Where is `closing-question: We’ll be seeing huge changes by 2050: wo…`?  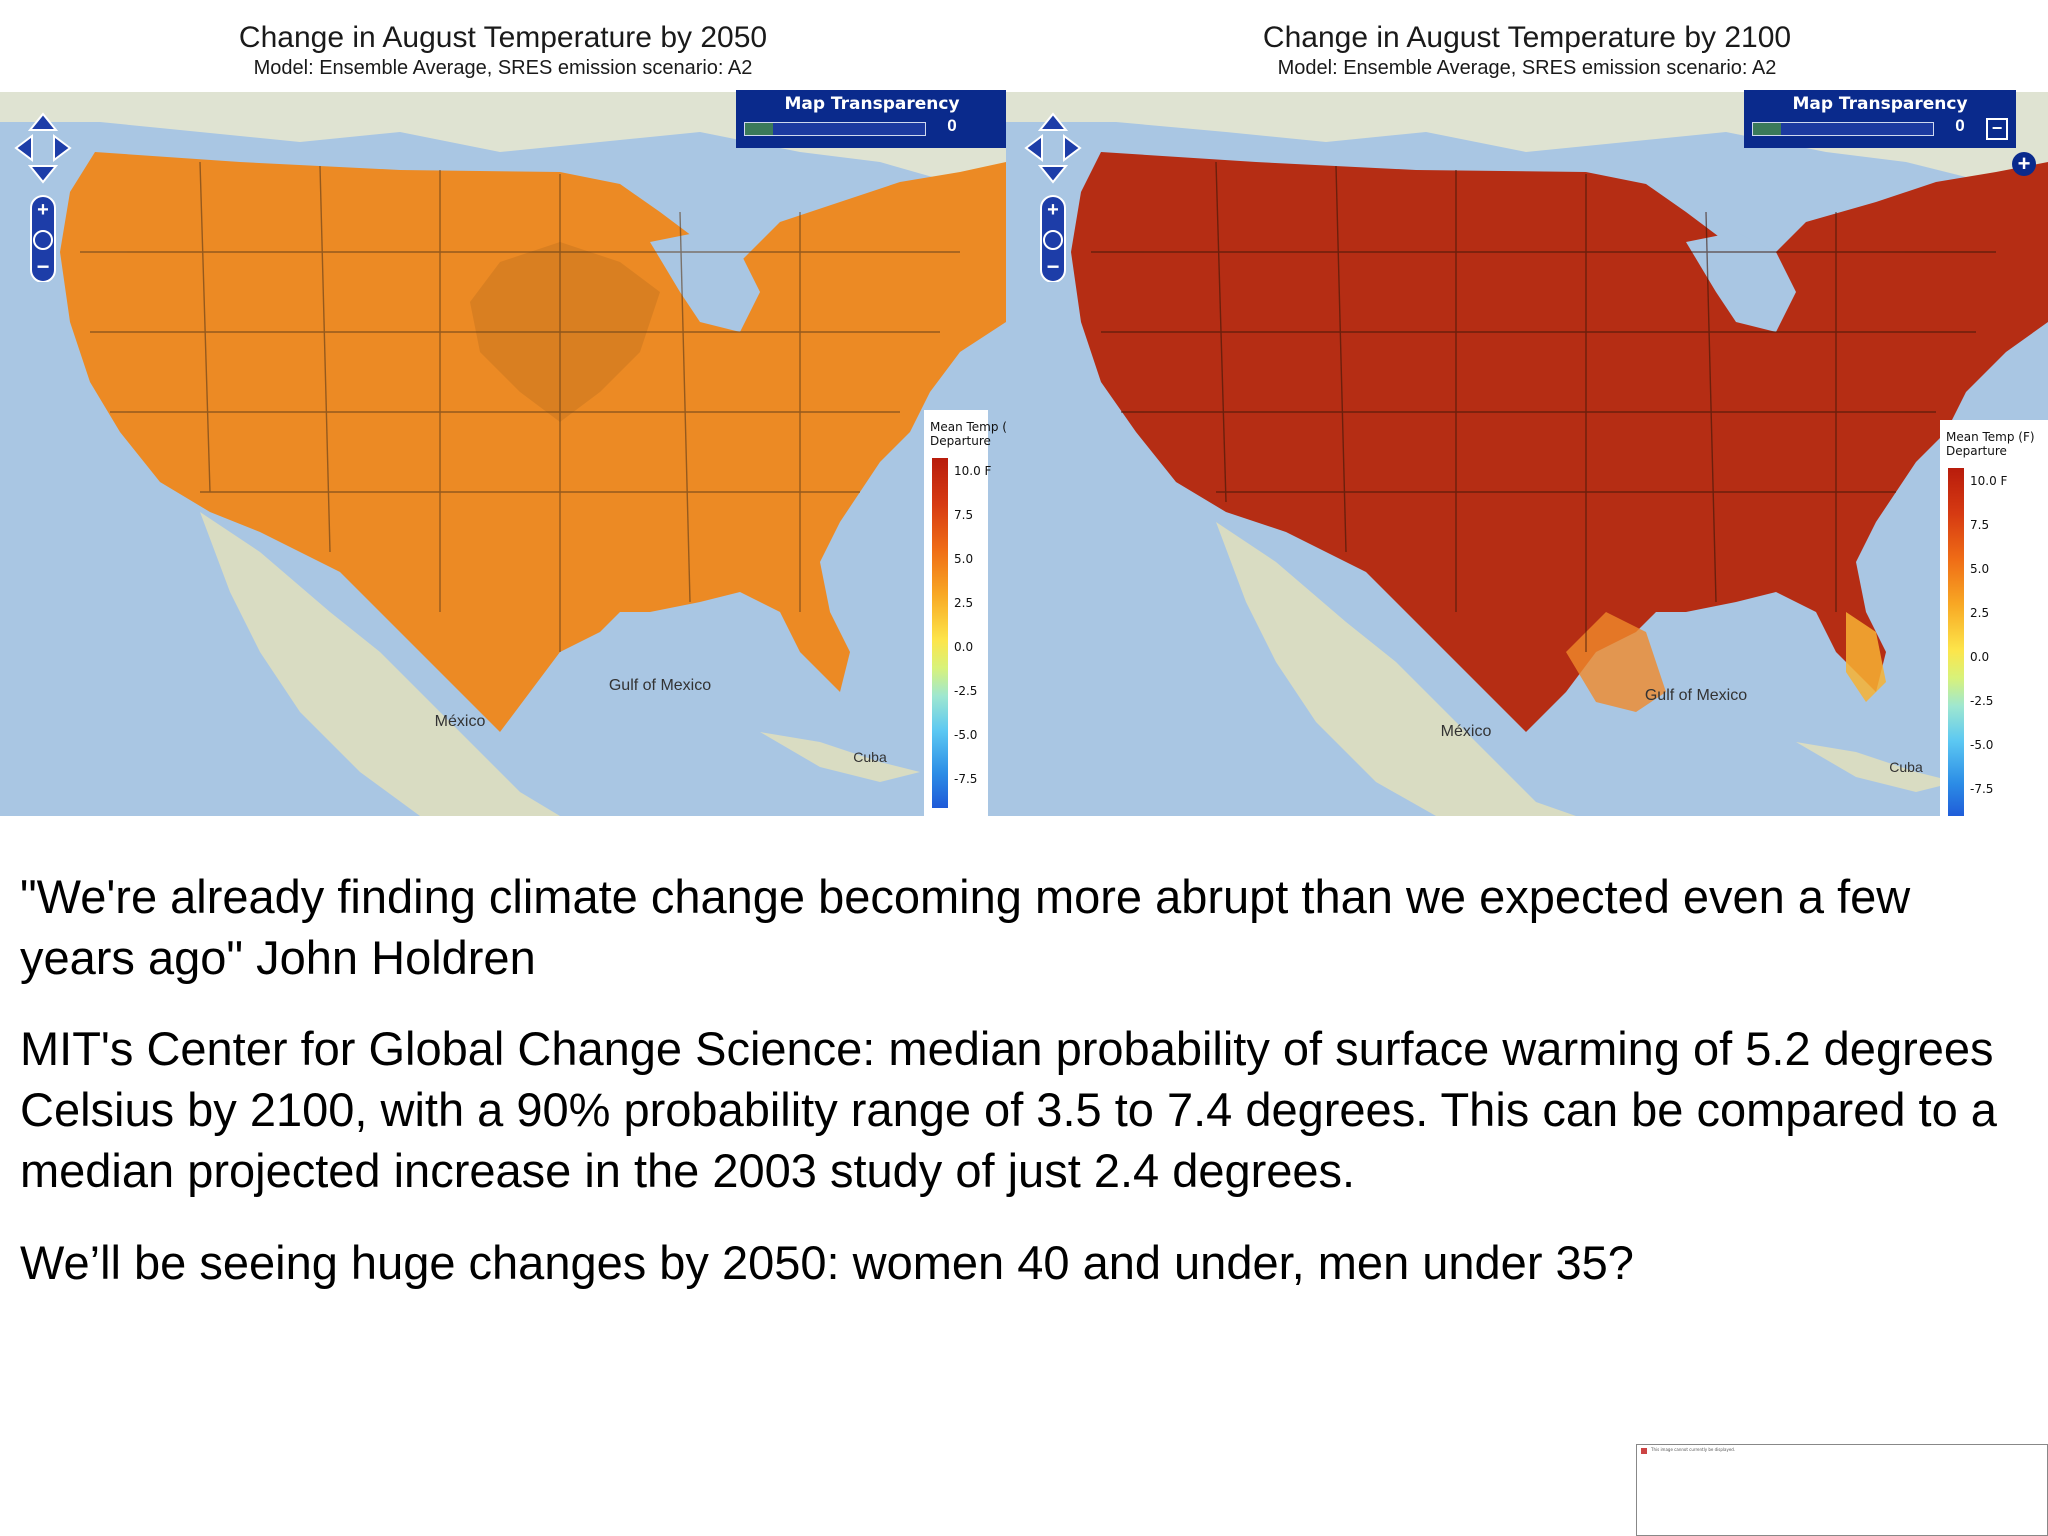 closing-question: We’ll be seeing huge changes by 2050: wo… is located at coordinates (827, 1262).